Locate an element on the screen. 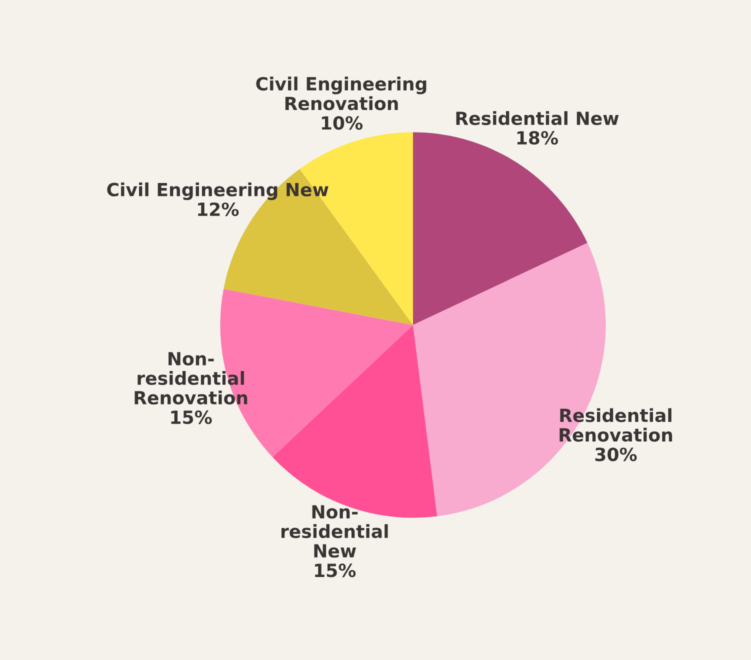  slice-label: Non- residential New is located at coordinates (334, 531).